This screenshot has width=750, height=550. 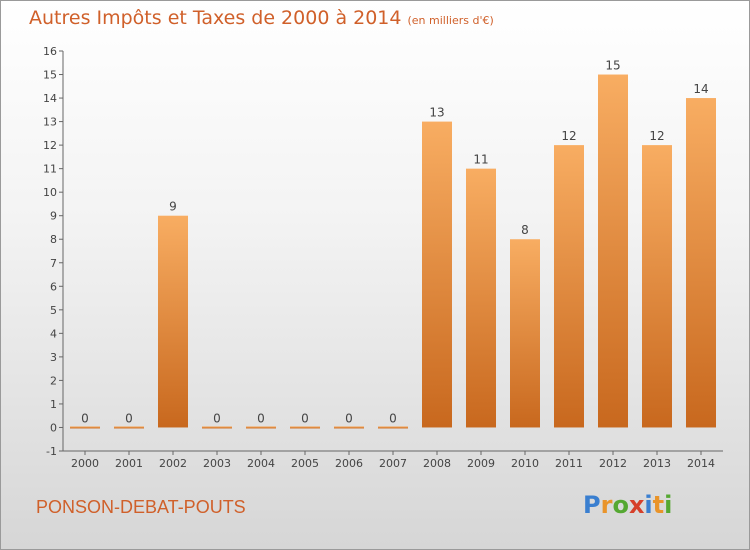 I want to click on brand-logo: Proxiti, so click(x=627, y=505).